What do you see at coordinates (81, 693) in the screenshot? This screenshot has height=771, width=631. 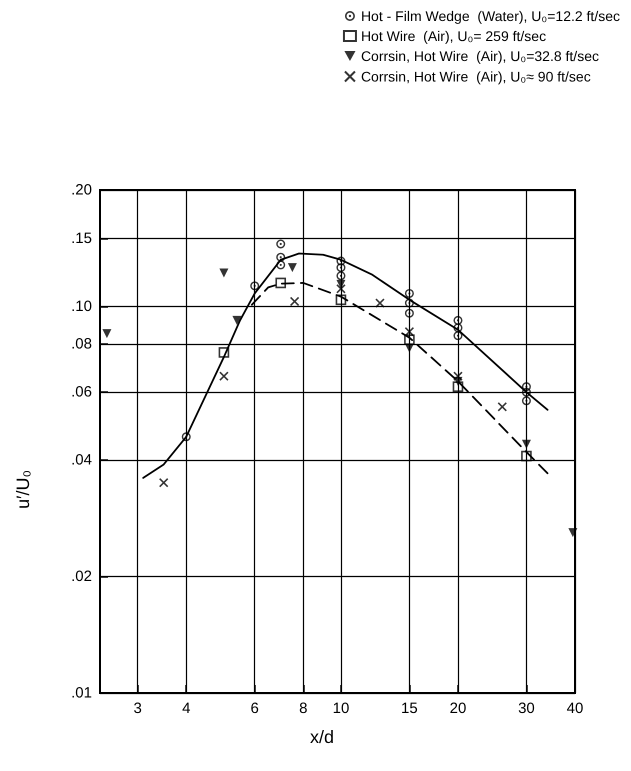 I see `y-tick-label: .01` at bounding box center [81, 693].